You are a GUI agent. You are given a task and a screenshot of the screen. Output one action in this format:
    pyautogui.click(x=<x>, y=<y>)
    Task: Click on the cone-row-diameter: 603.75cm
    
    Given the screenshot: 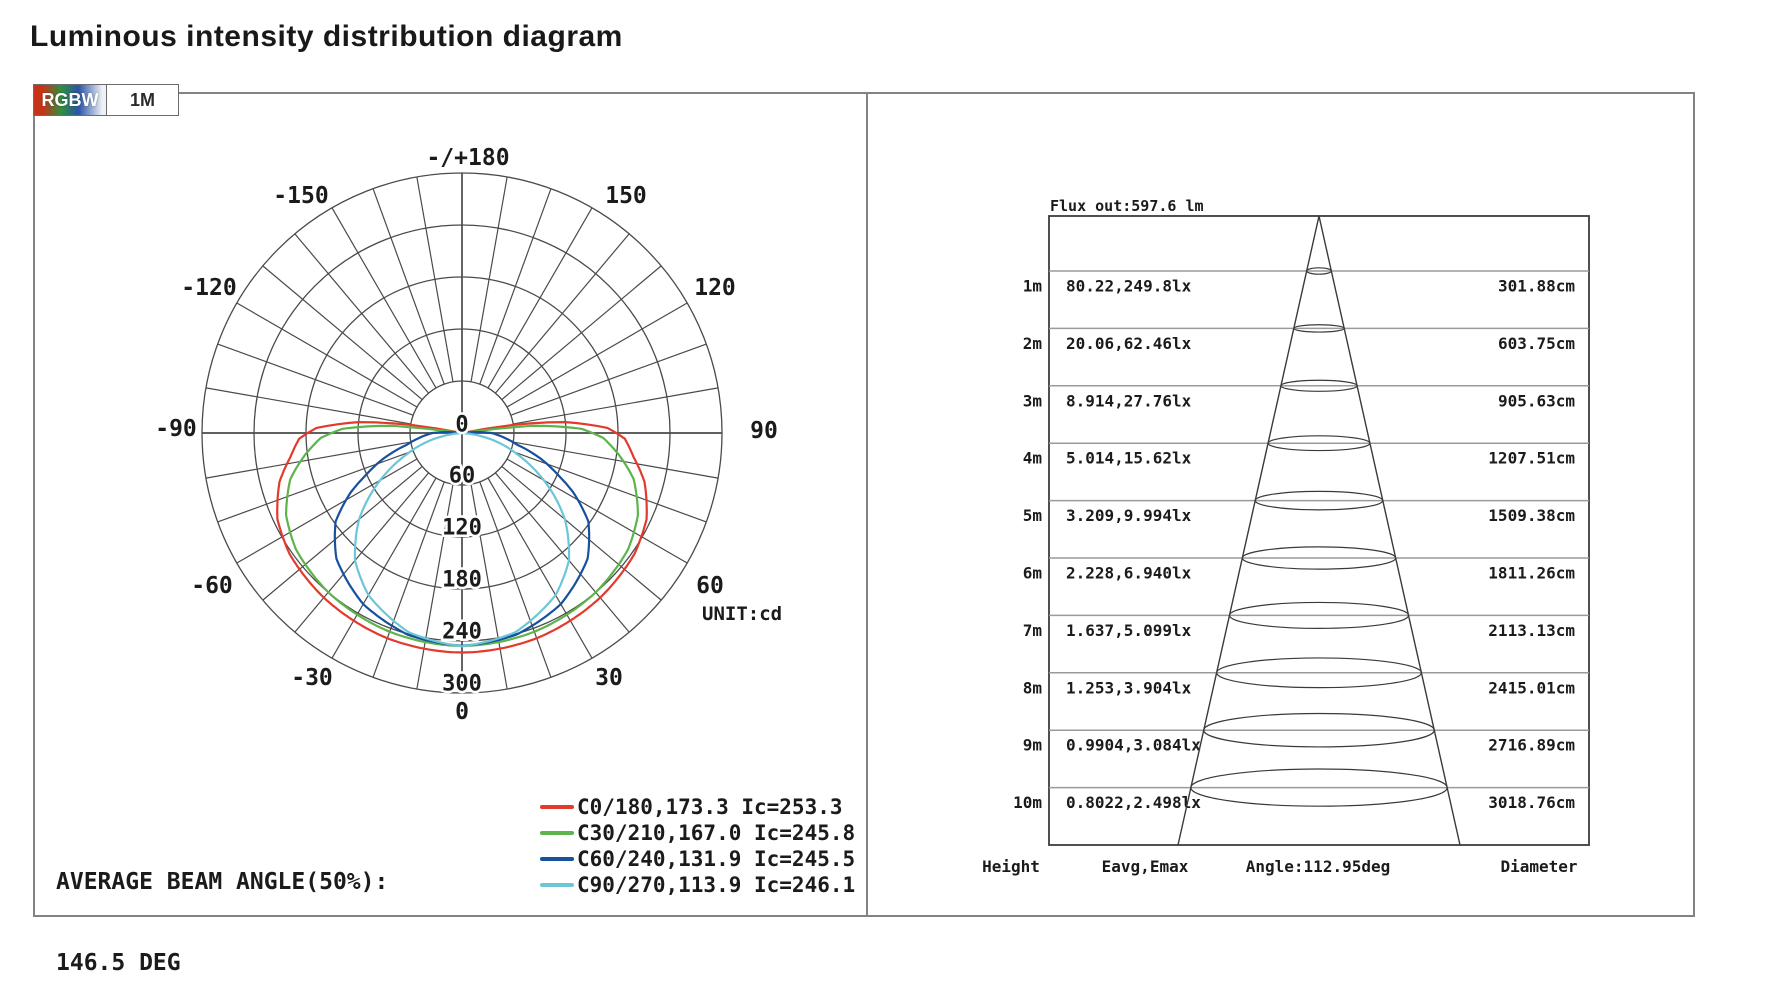 What is the action you would take?
    pyautogui.click(x=1536, y=343)
    